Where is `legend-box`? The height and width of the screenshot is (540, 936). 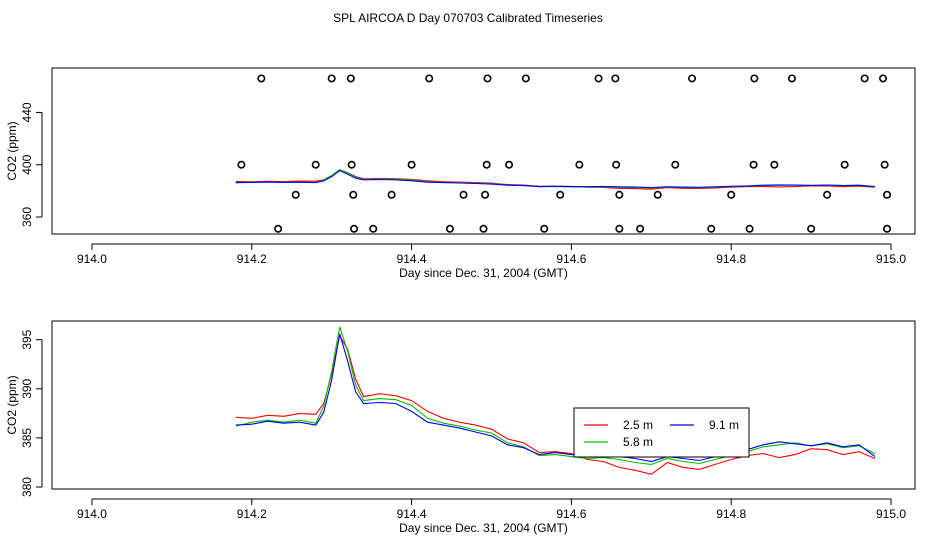 legend-box is located at coordinates (661, 432).